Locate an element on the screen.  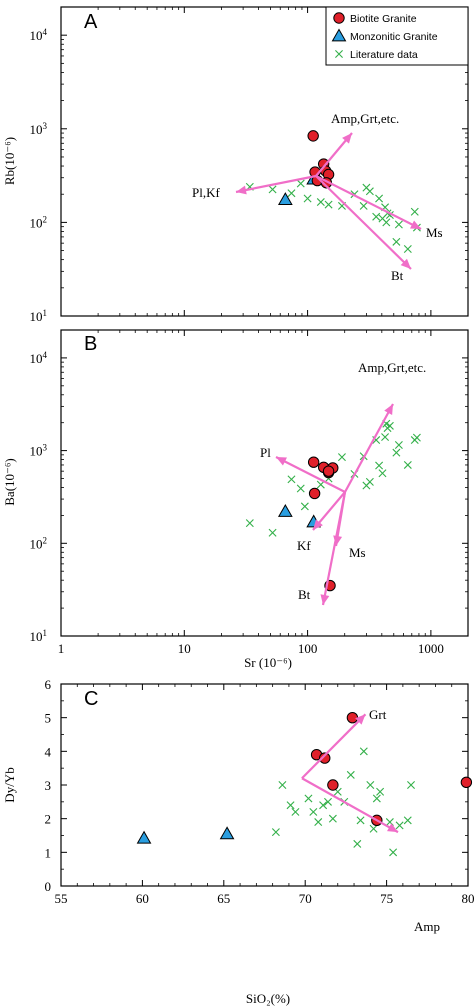
x-tick-label: 10 is located at coordinates (184, 648).